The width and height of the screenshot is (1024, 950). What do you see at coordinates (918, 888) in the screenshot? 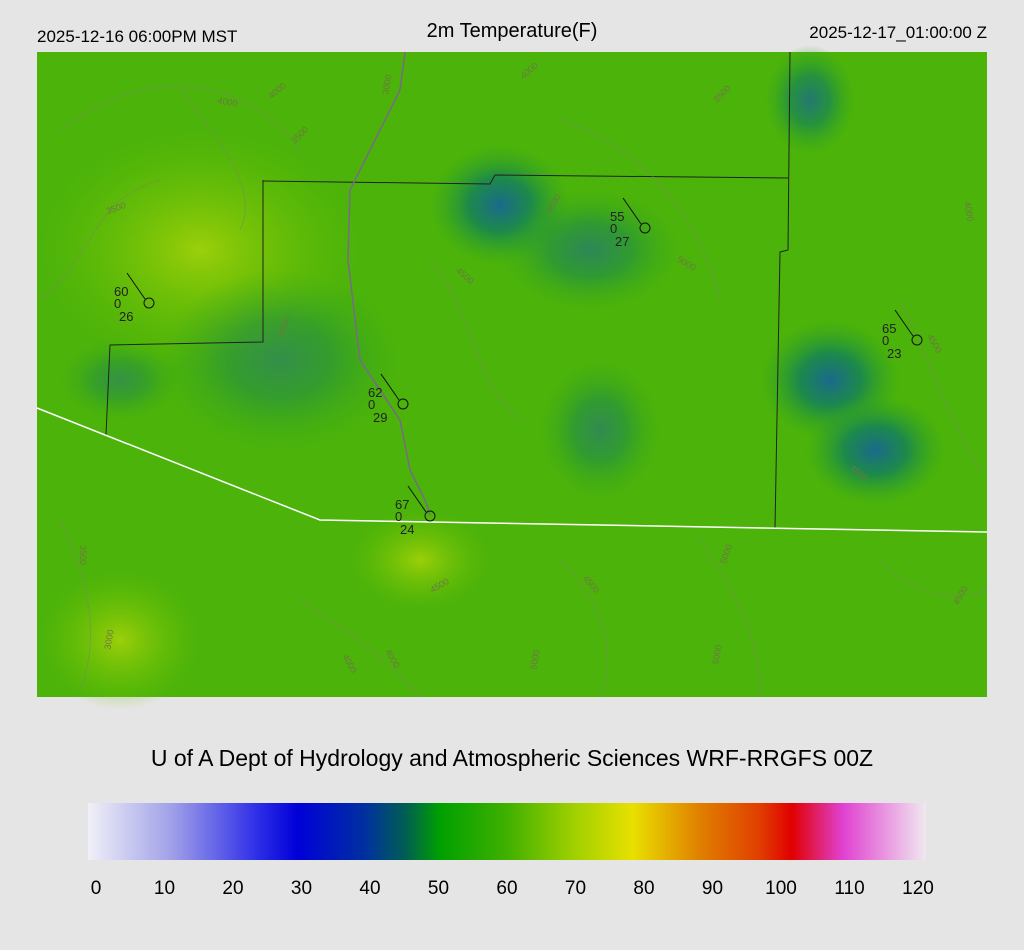
I see `colorbar-tick-label: 120` at bounding box center [918, 888].